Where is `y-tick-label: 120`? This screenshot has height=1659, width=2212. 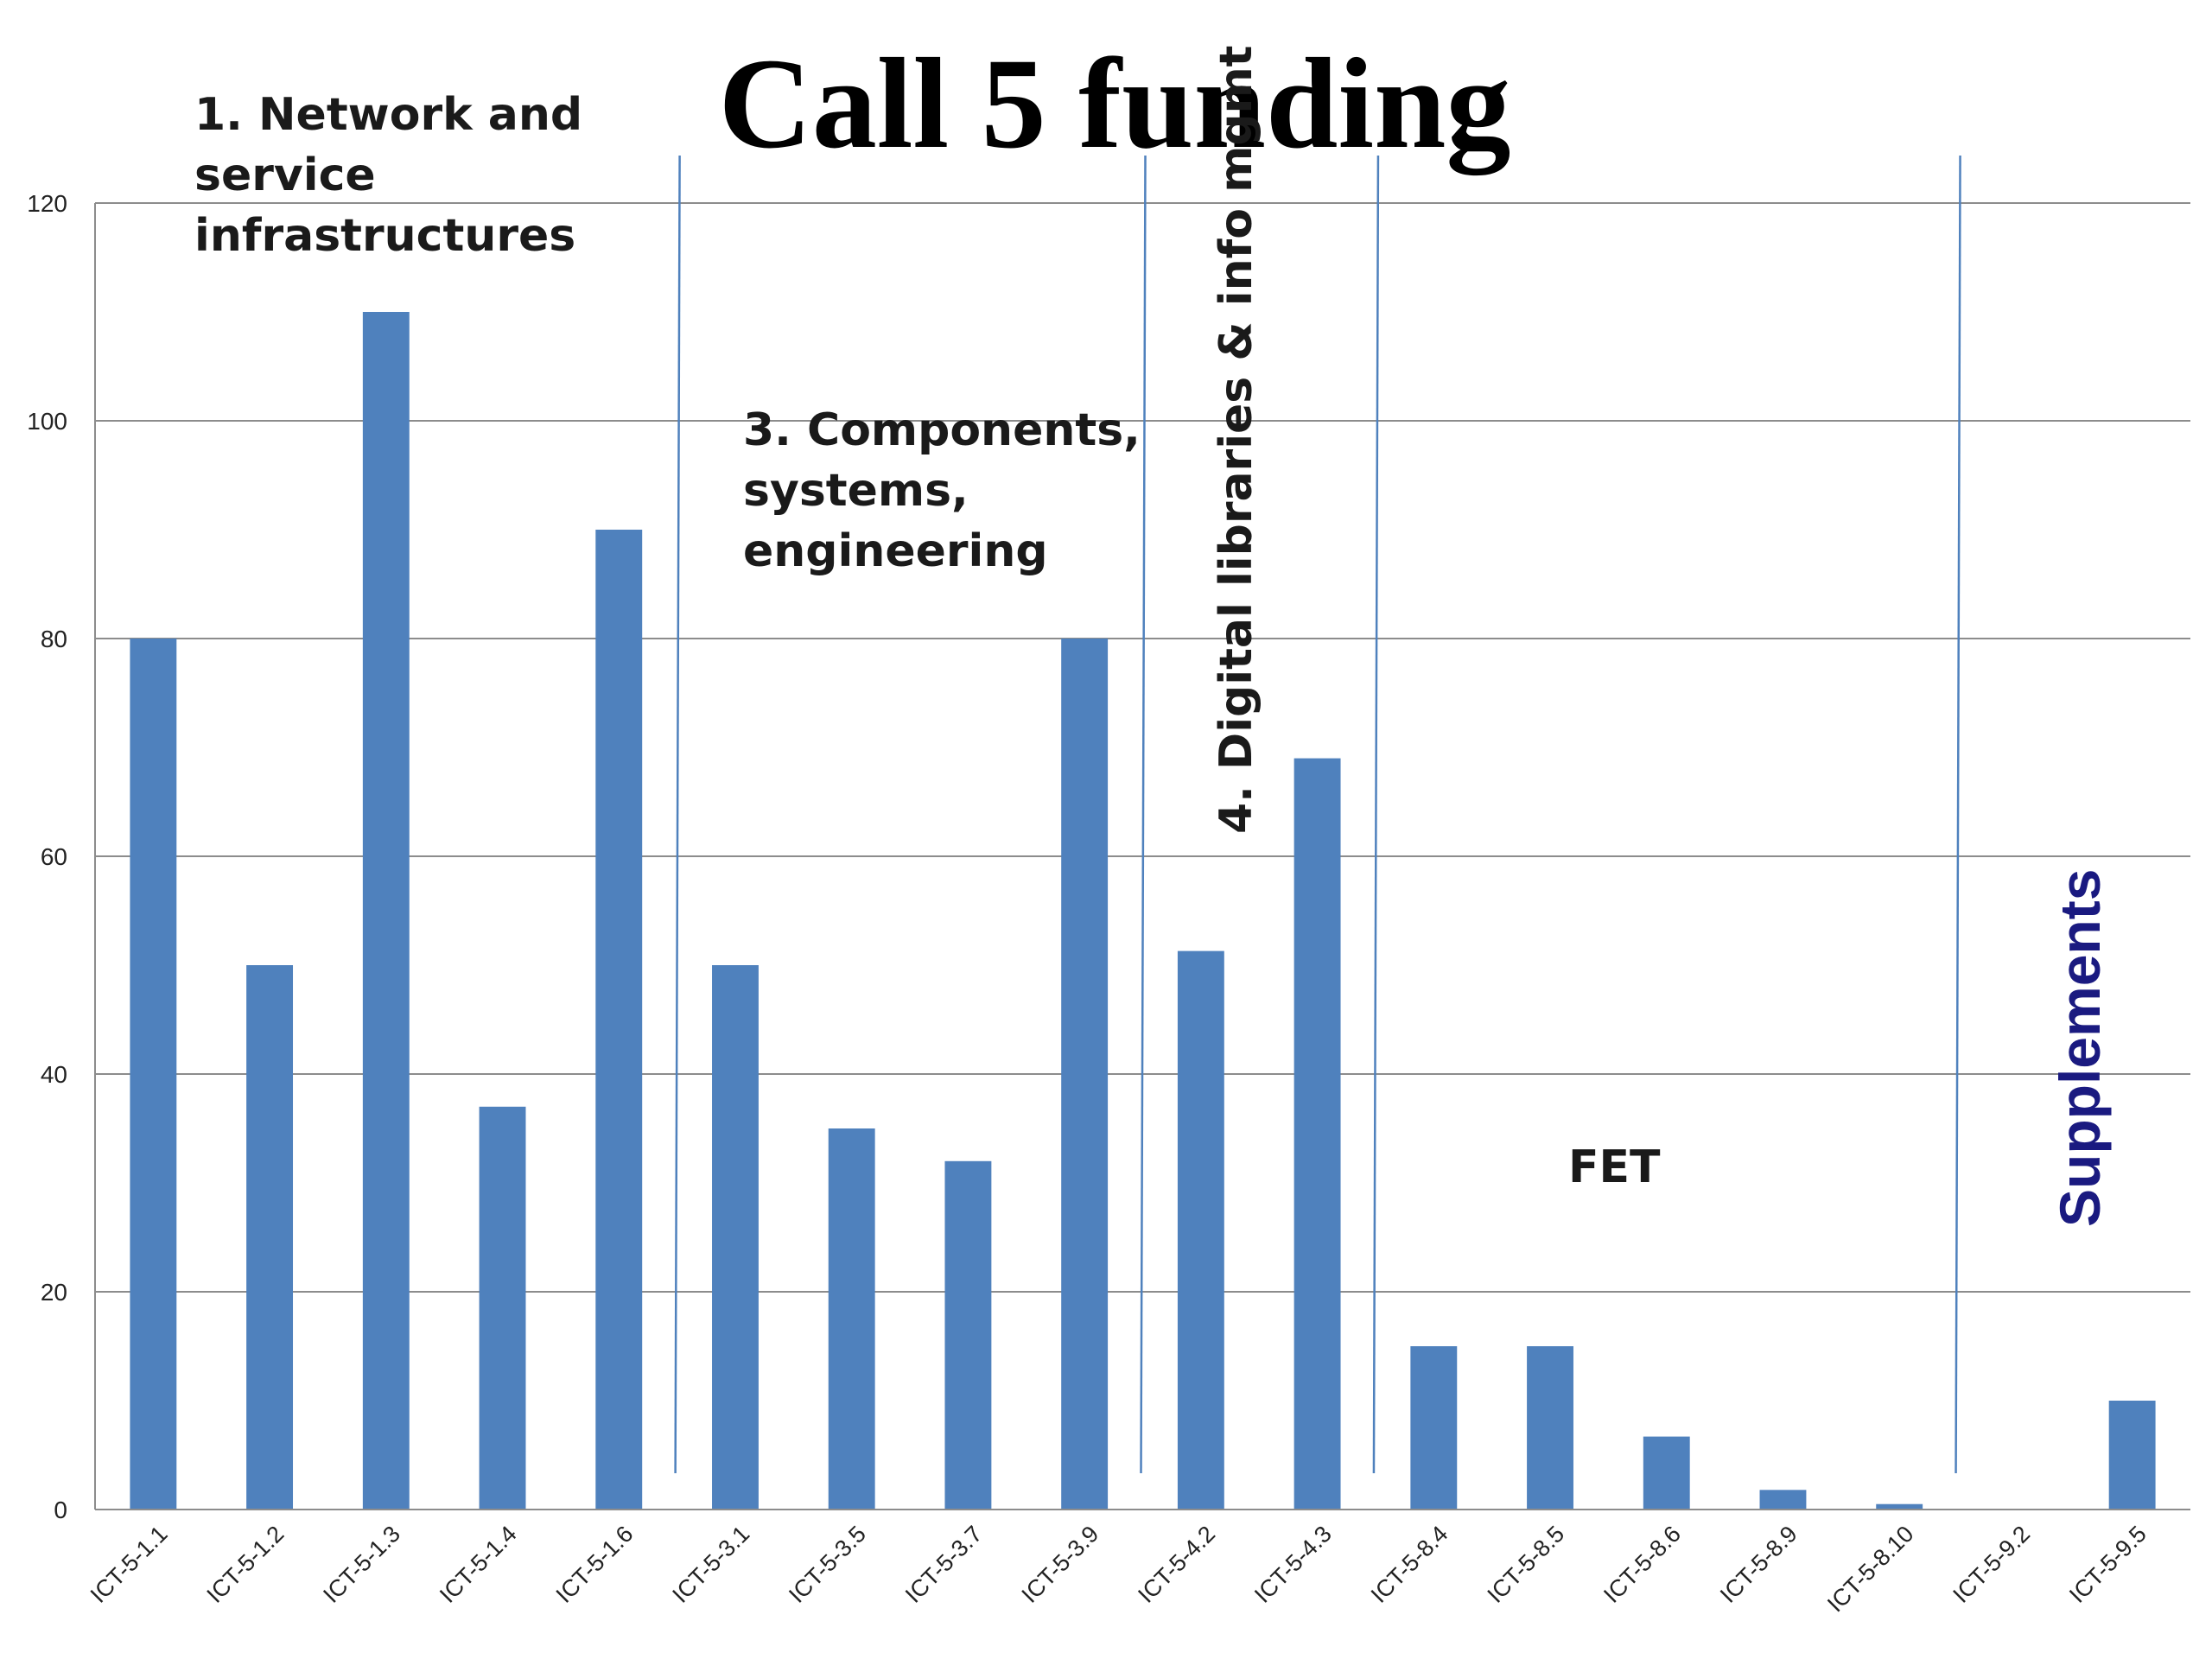
y-tick-label: 120 is located at coordinates (47, 203).